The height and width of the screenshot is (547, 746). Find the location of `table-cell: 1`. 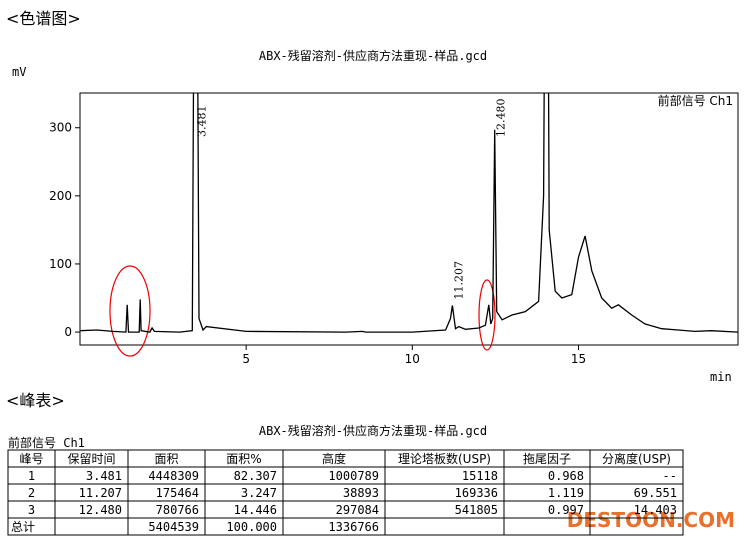

table-cell: 1 is located at coordinates (31, 476).